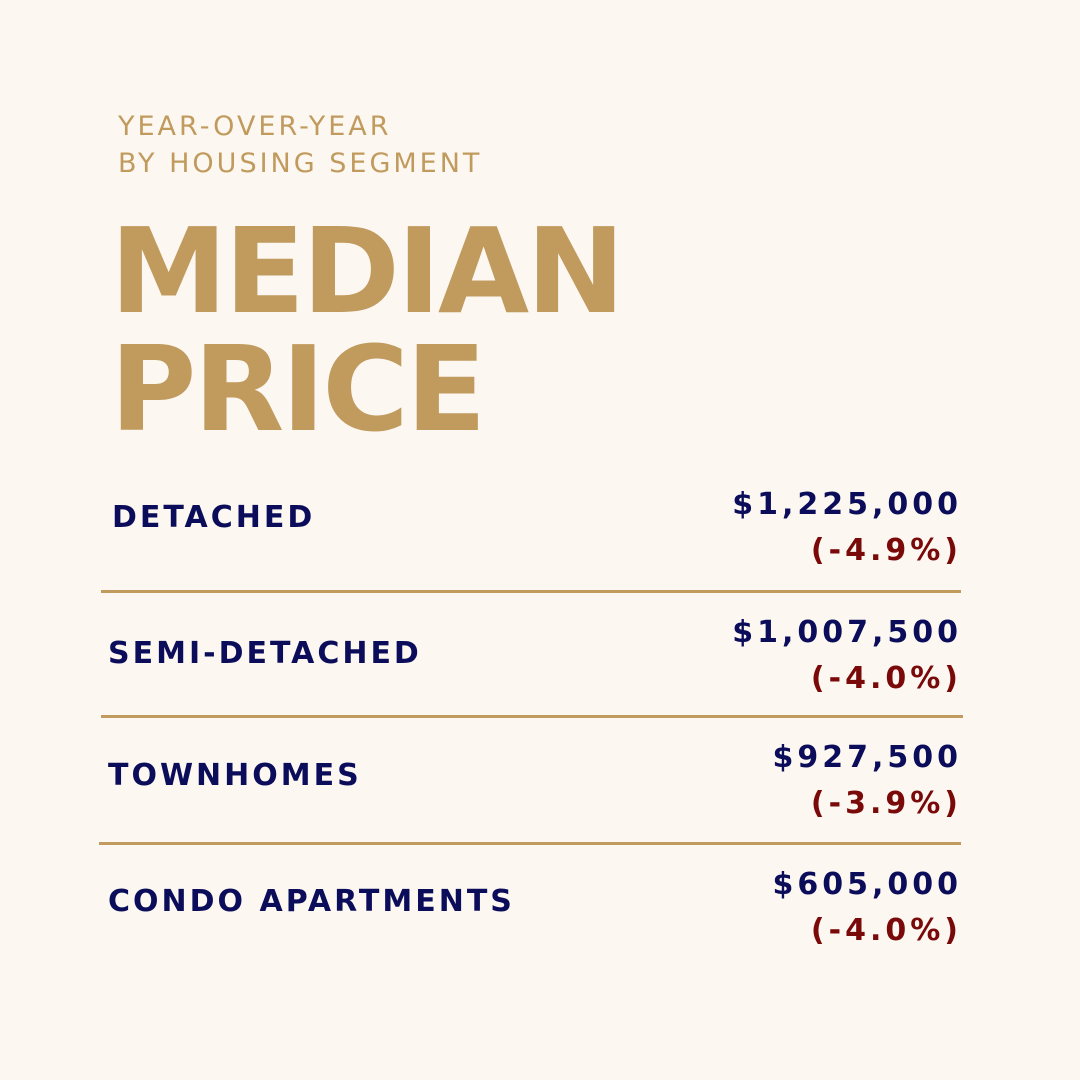 This screenshot has height=1080, width=1080. I want to click on segment-price: $605,000, so click(867, 884).